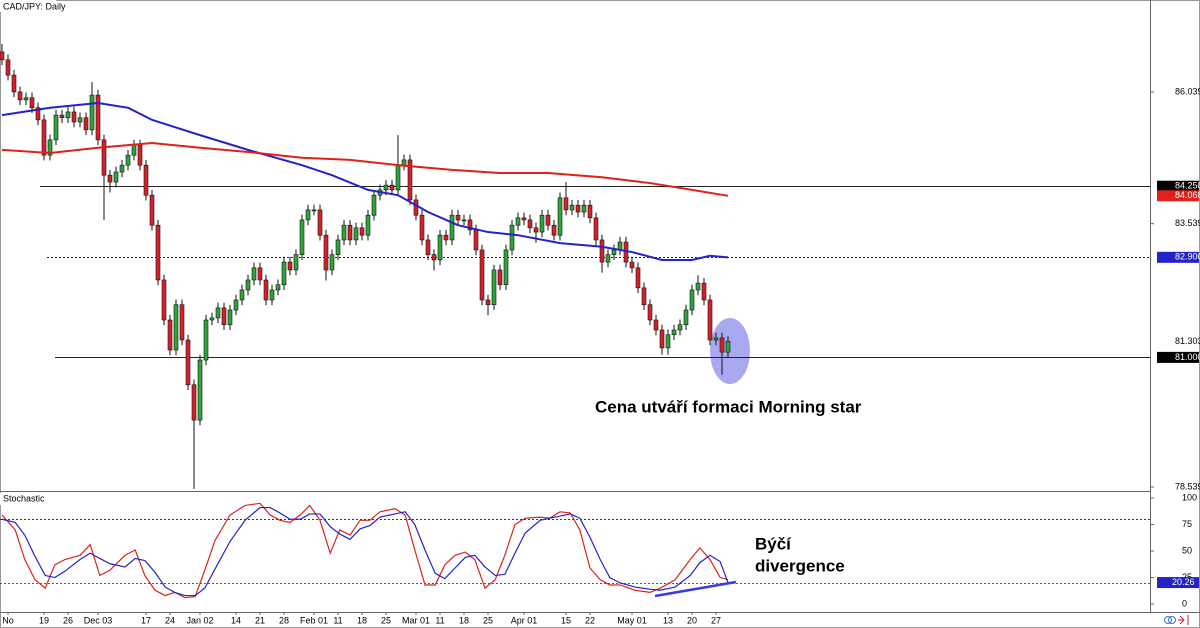  Describe the element at coordinates (68, 620) in the screenshot. I see `x-tick-label: 26` at that location.